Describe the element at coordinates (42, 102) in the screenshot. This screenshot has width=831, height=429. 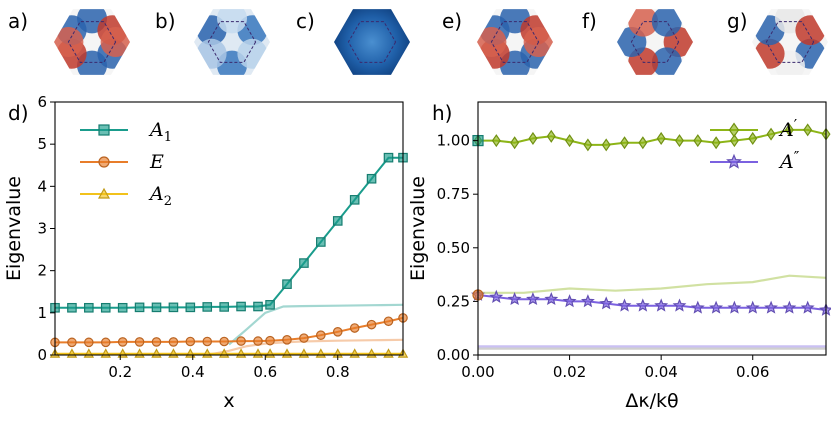
I see `y-tick-label: 6` at that location.